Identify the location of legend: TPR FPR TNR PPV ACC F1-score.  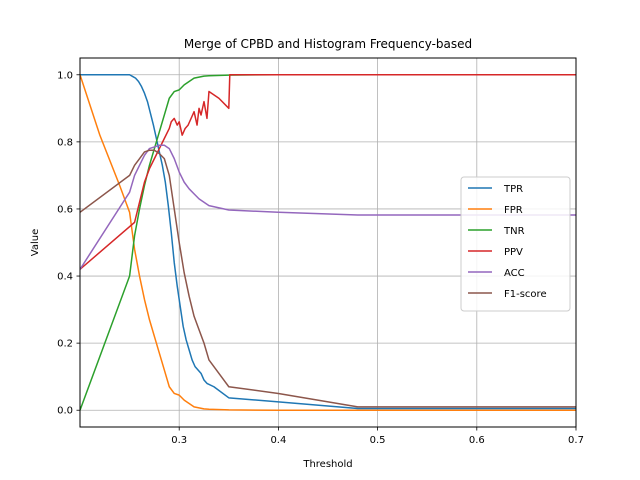
(515, 244).